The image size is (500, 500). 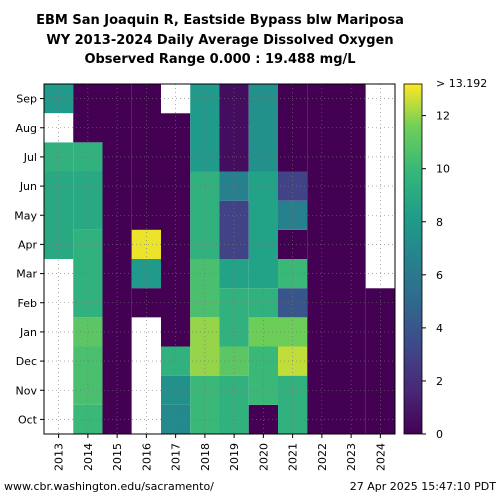 What do you see at coordinates (28, 244) in the screenshot?
I see `y-tick-label-apr: Apr` at bounding box center [28, 244].